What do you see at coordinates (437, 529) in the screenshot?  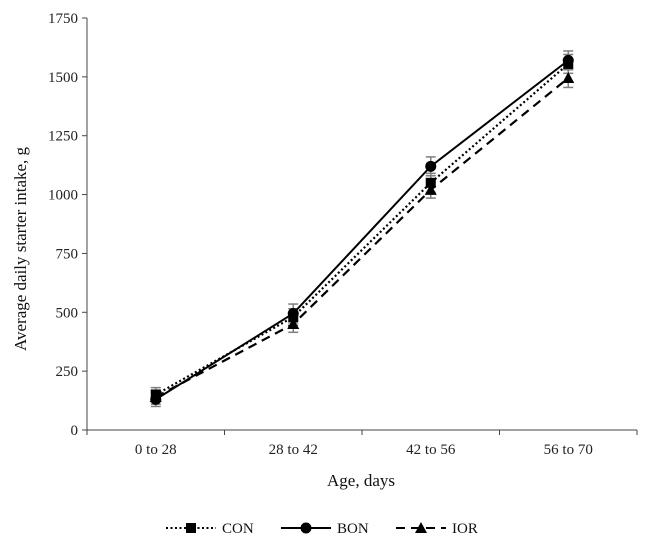 I see `legend-item-ior: IOR` at bounding box center [437, 529].